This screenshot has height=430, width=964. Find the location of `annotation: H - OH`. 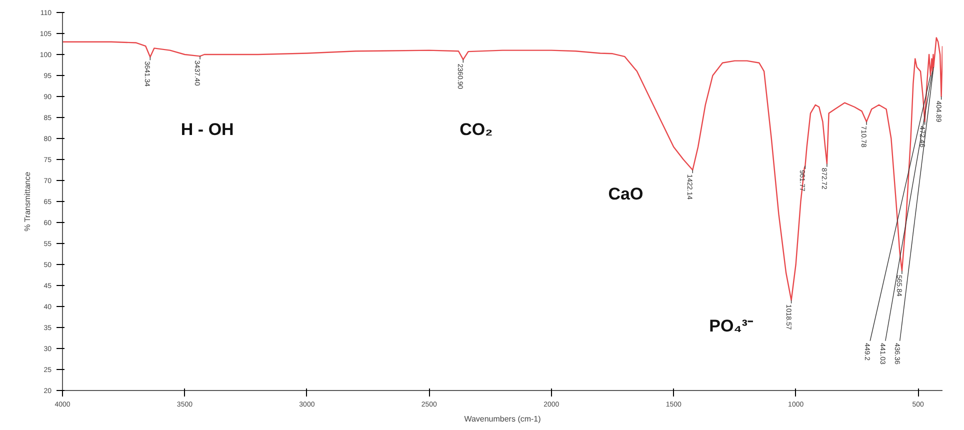

annotation: H - OH is located at coordinates (207, 130).